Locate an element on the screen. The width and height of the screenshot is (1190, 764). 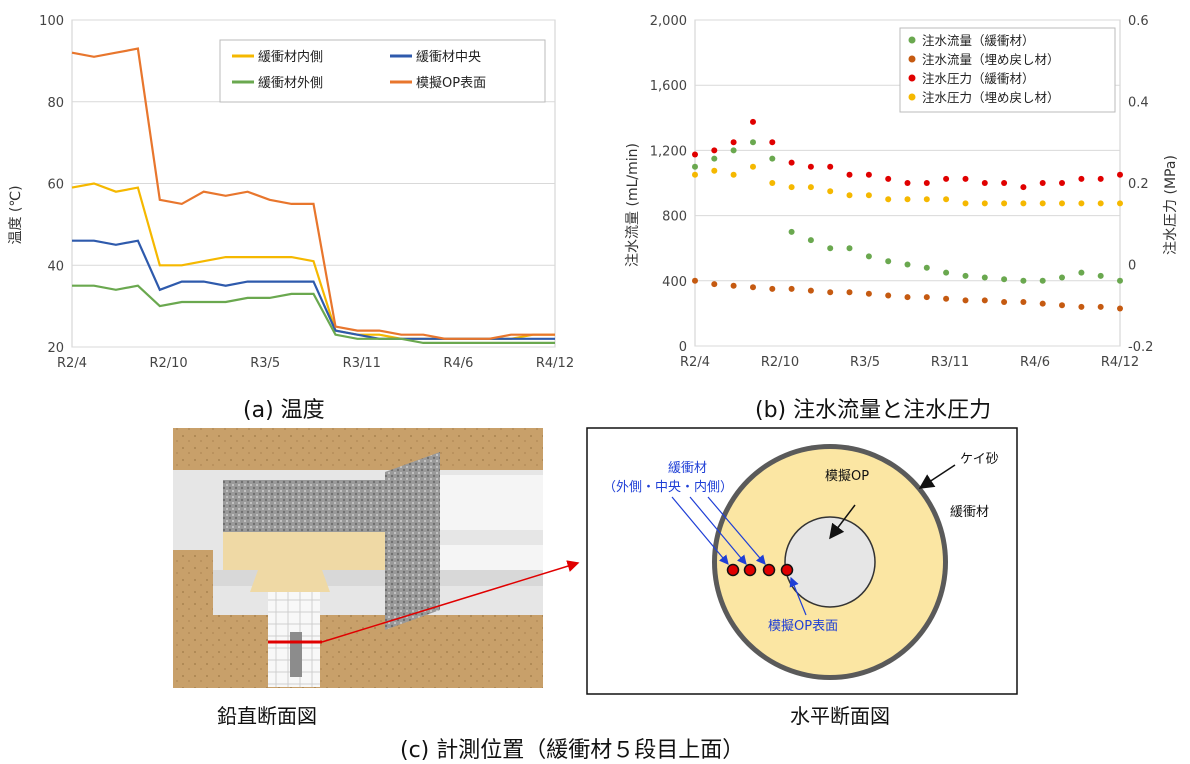
cushion-label-1: 緩衝材 is located at coordinates (687, 468).